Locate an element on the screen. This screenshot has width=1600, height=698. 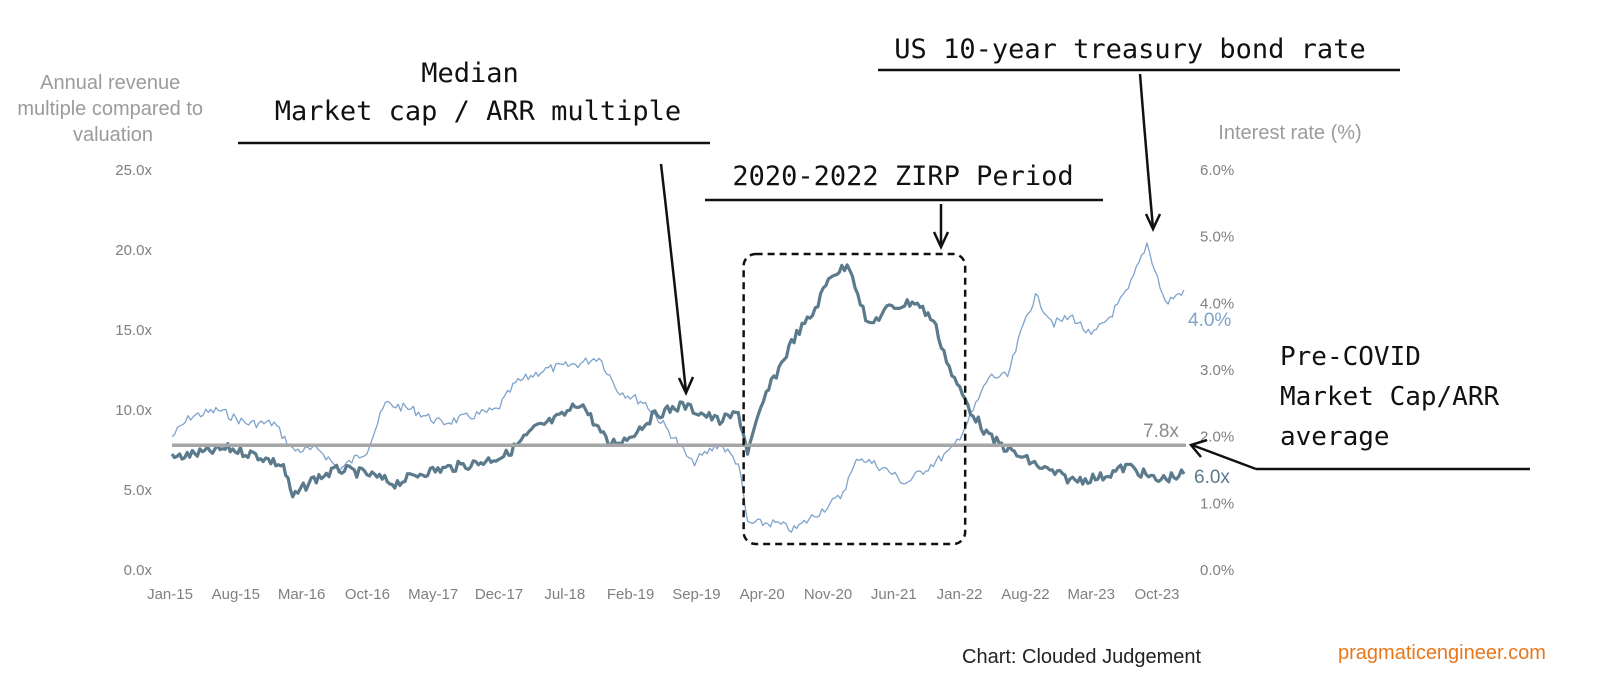
x-axis-tick-label: Dec-17 is located at coordinates (499, 594).